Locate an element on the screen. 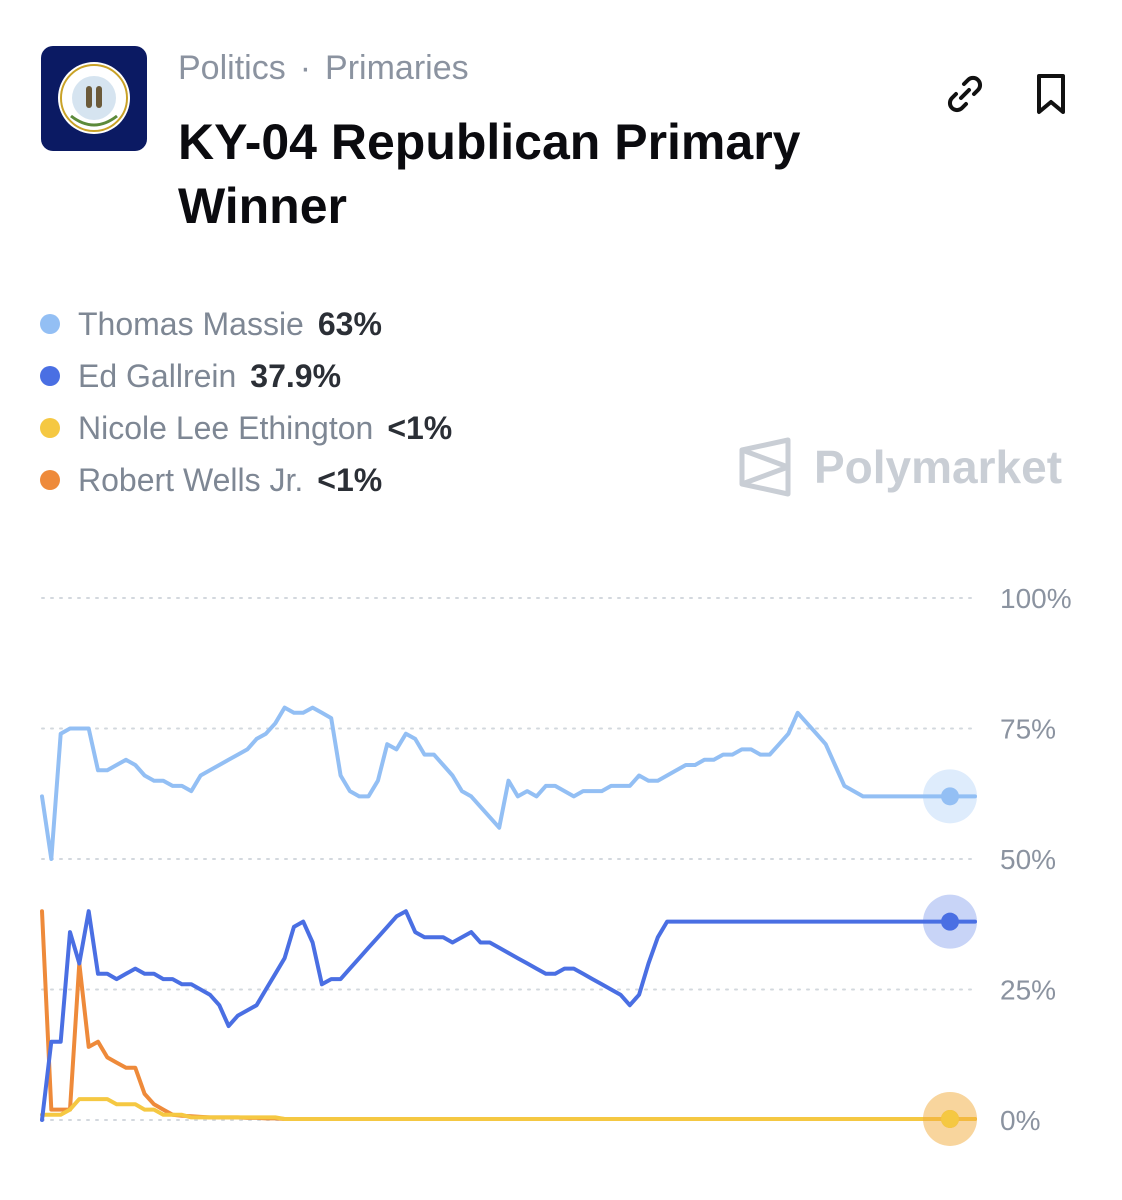 This screenshot has width=1122, height=1200. bookmark-button is located at coordinates (1051, 94).